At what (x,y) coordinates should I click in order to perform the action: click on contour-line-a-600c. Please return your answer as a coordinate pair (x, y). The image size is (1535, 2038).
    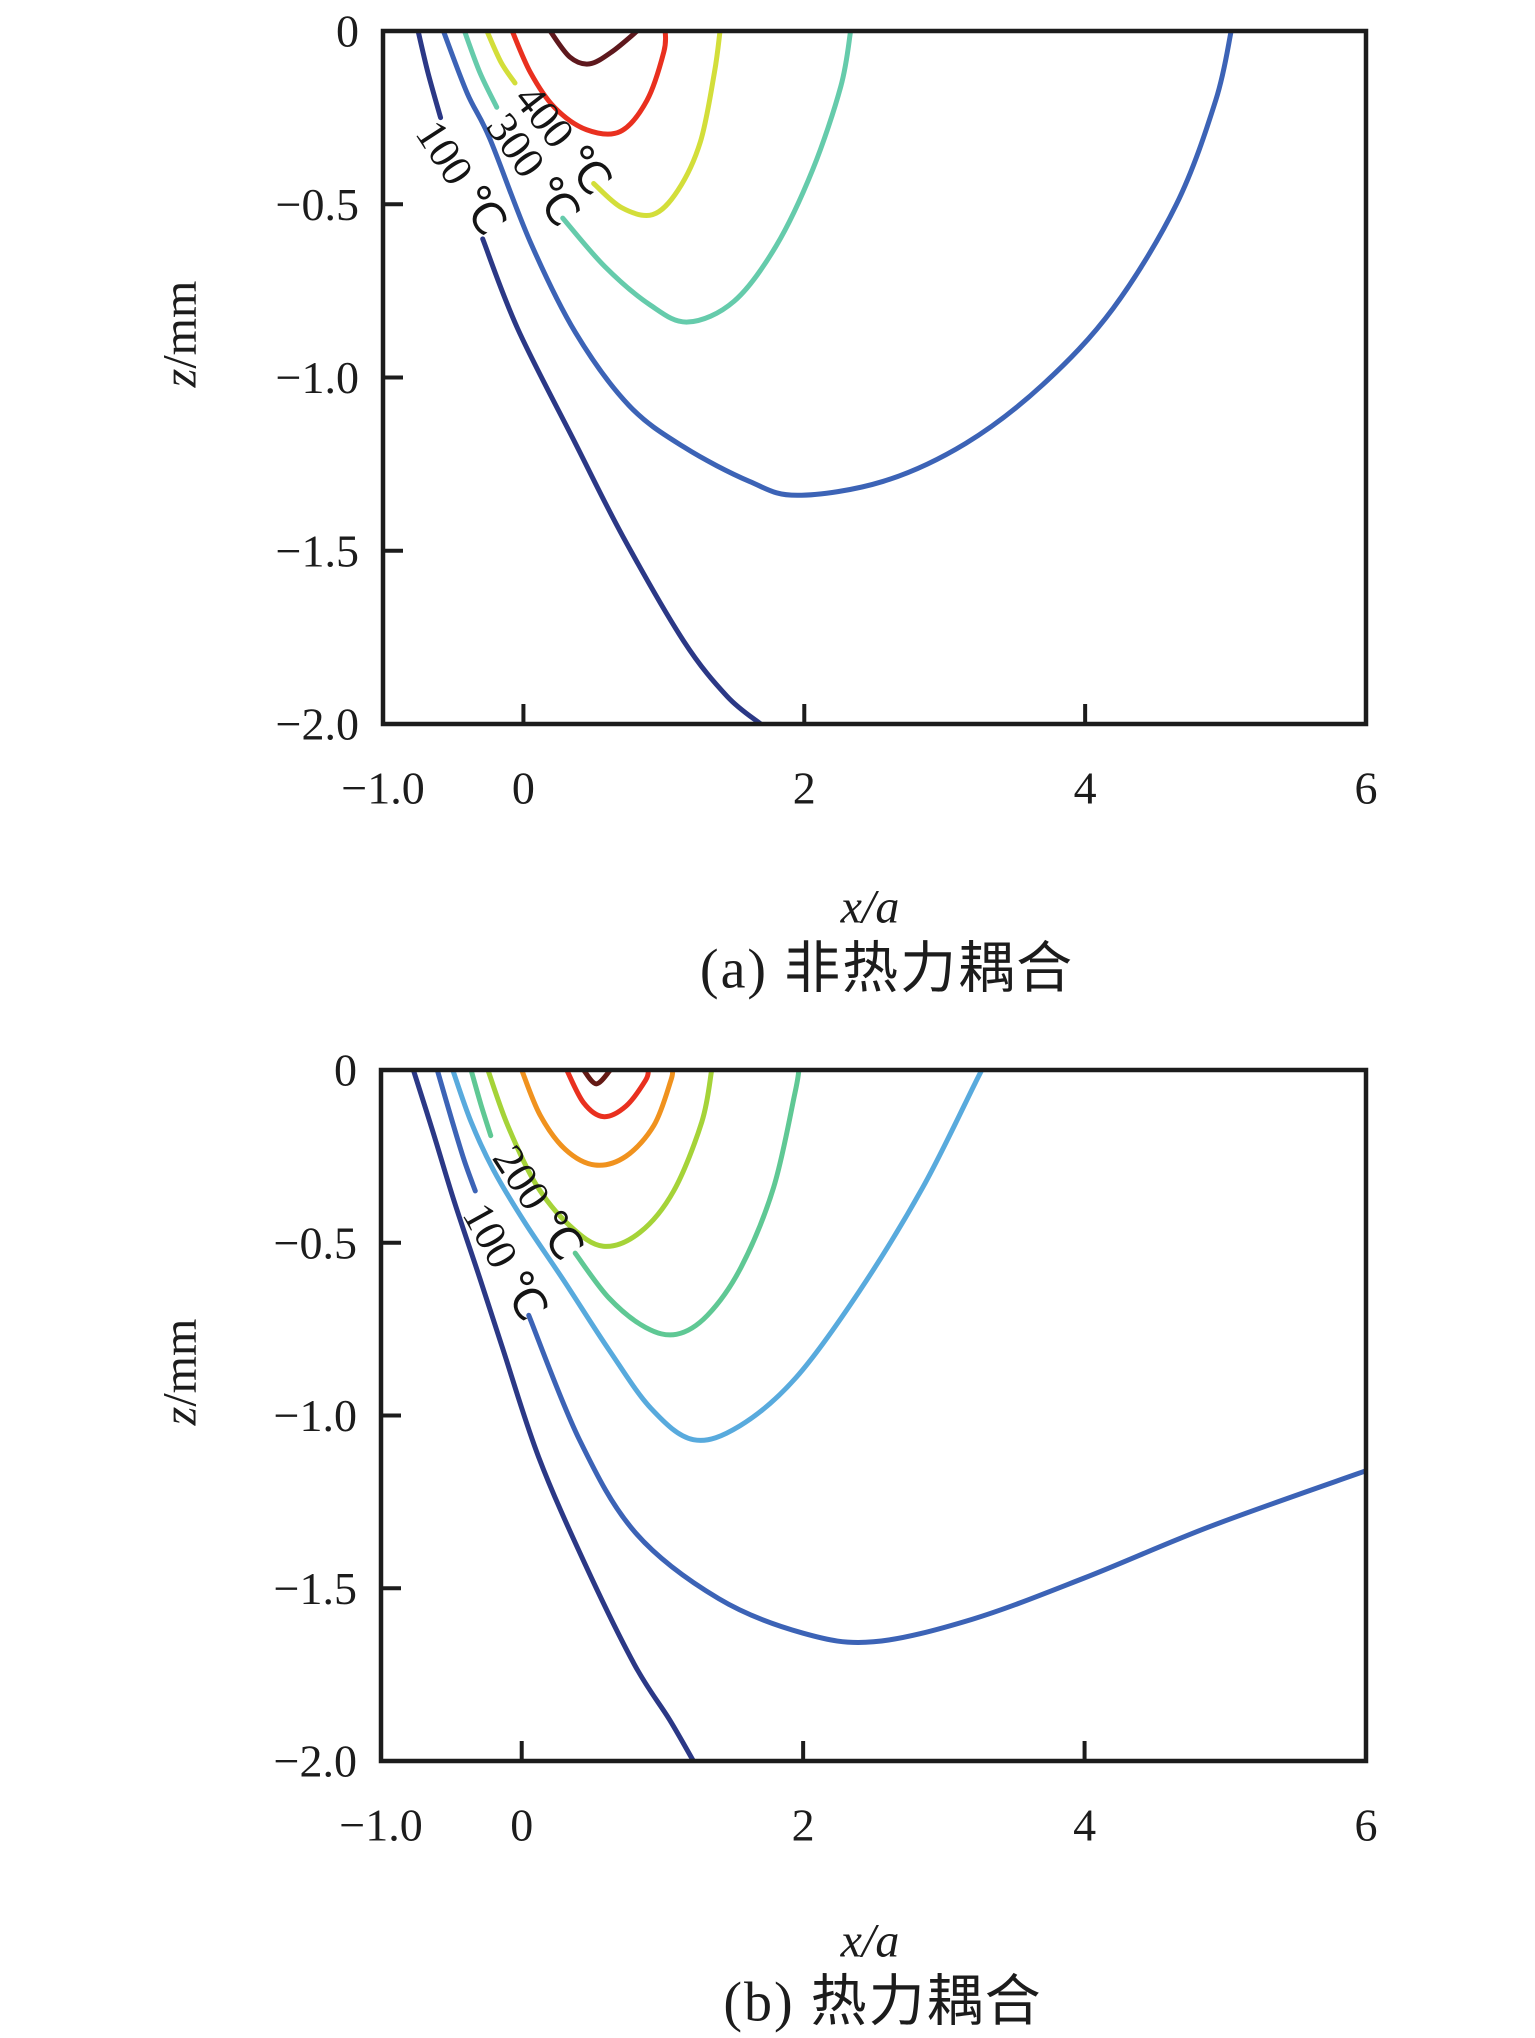
    Looking at the image, I should click on (593, 49).